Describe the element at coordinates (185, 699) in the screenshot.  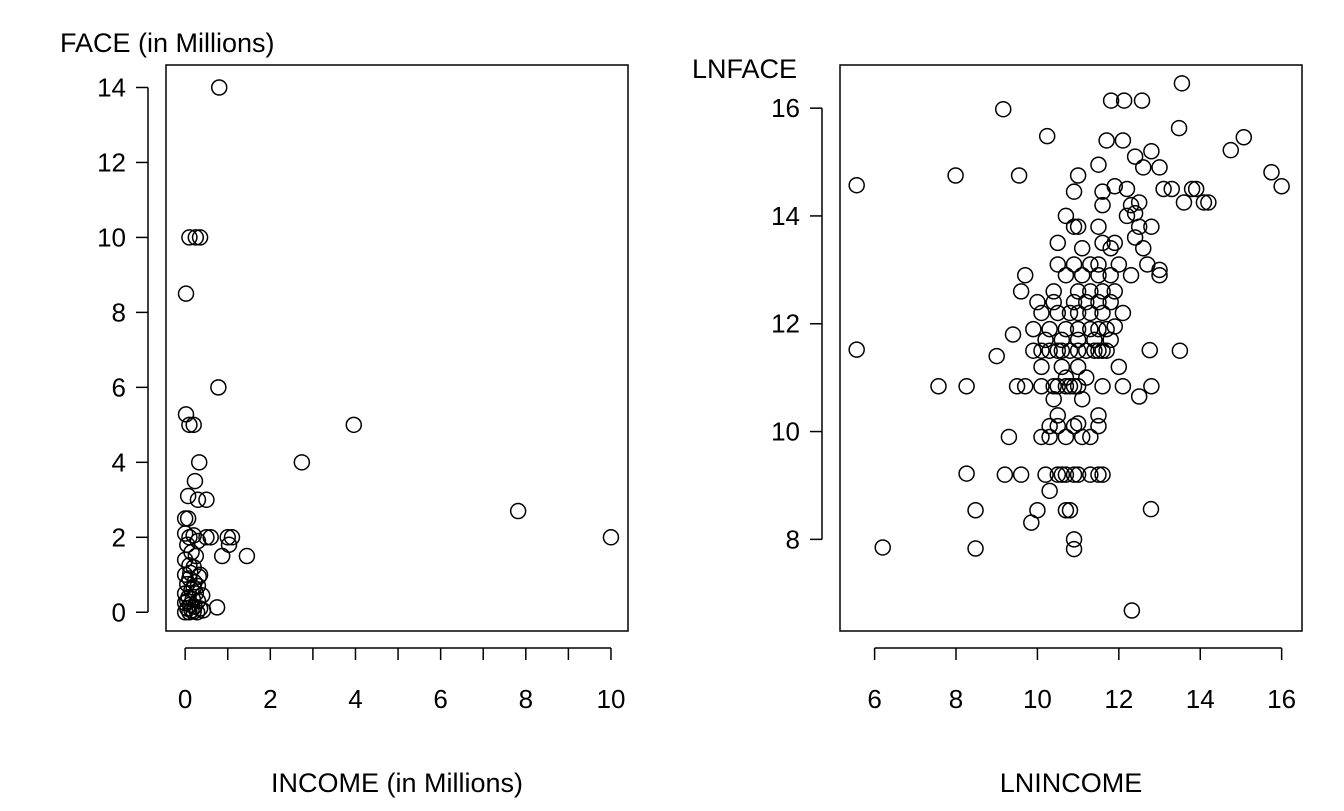
I see `x-tick-label: 0` at that location.